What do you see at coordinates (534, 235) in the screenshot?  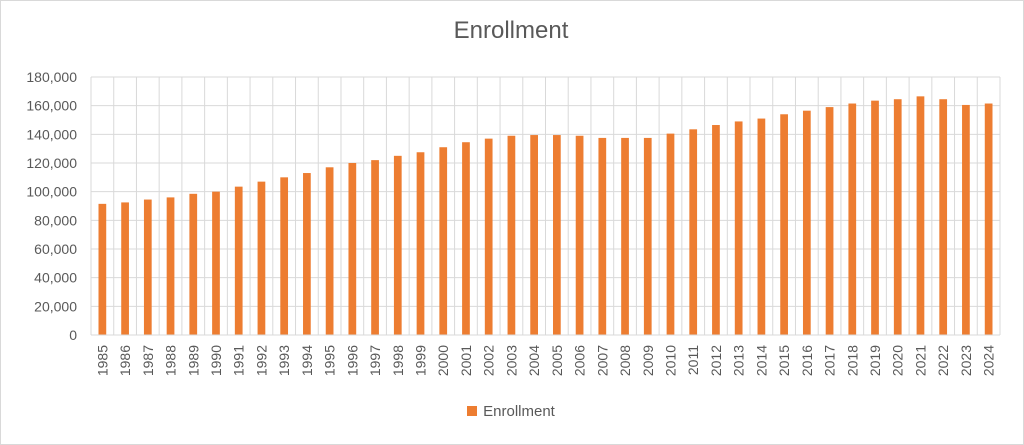 I see `bar-2004` at bounding box center [534, 235].